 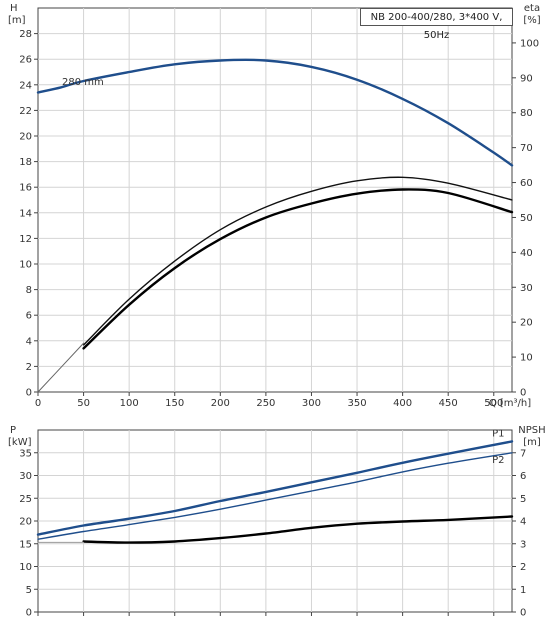 What do you see at coordinates (25, 265) in the screenshot?
I see `top-left-tick-label: 10` at bounding box center [25, 265].